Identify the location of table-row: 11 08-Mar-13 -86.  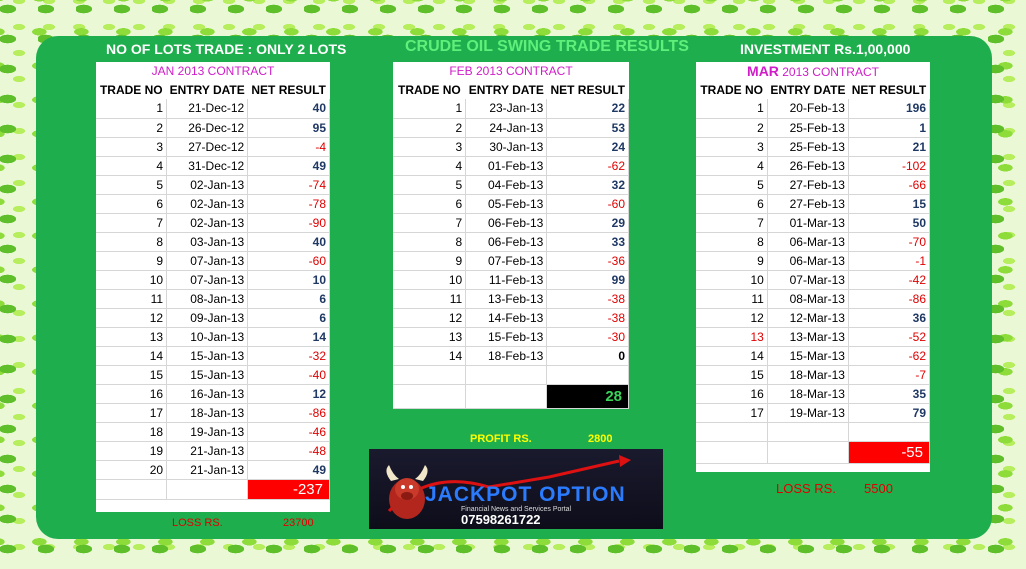
(813, 299).